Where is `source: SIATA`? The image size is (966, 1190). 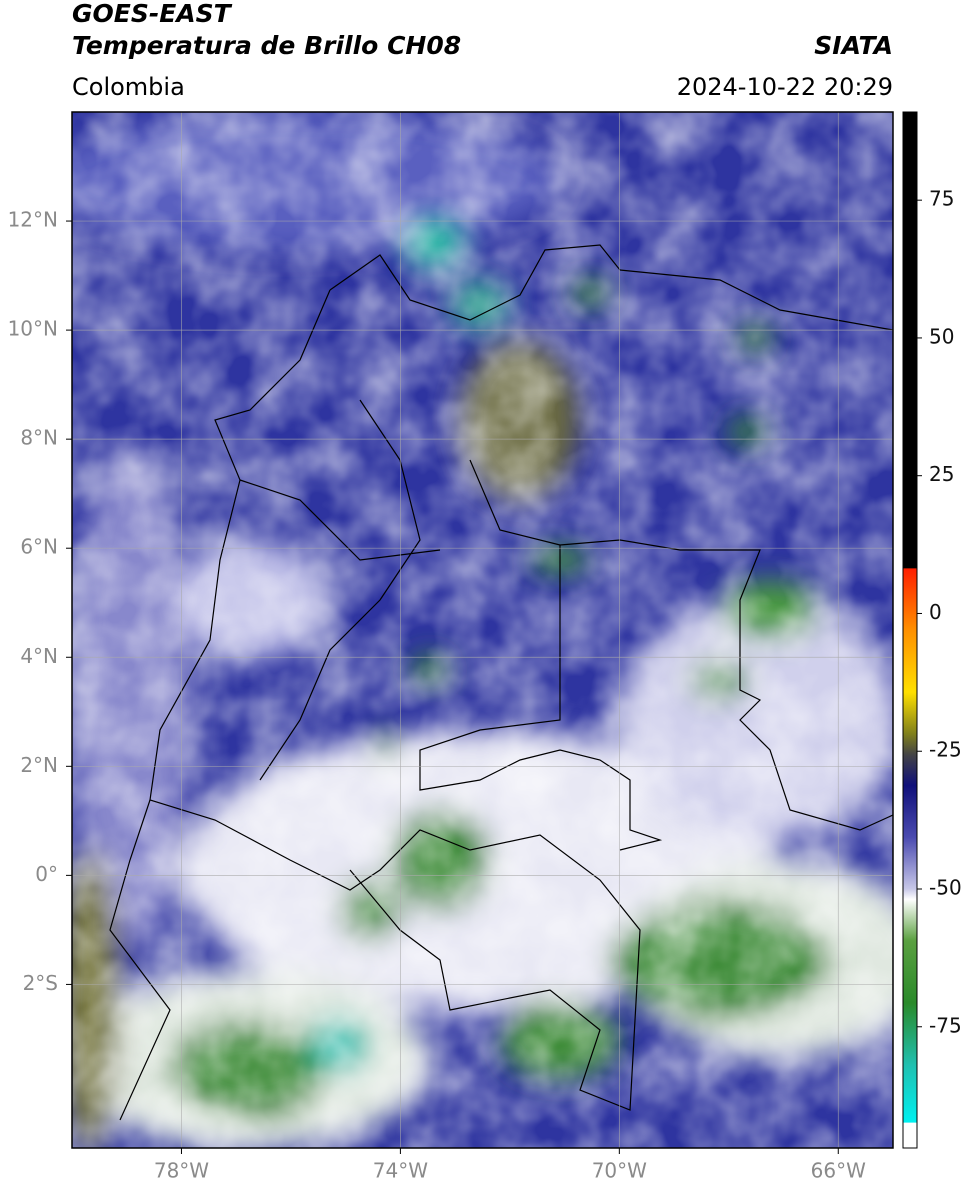 source: SIATA is located at coordinates (853, 45).